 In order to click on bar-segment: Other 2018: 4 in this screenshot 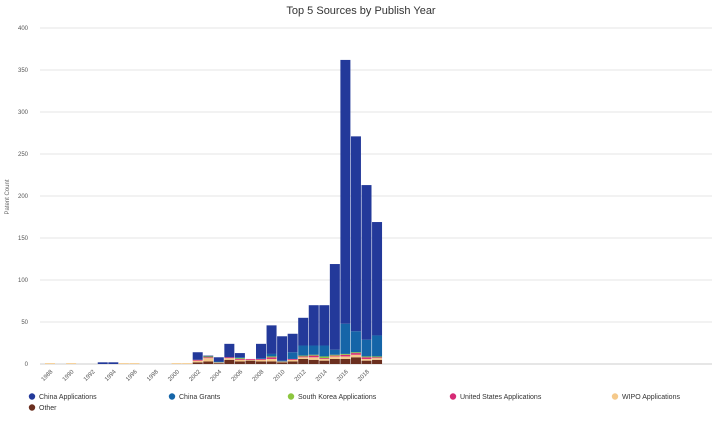, I will do `click(366, 362)`.